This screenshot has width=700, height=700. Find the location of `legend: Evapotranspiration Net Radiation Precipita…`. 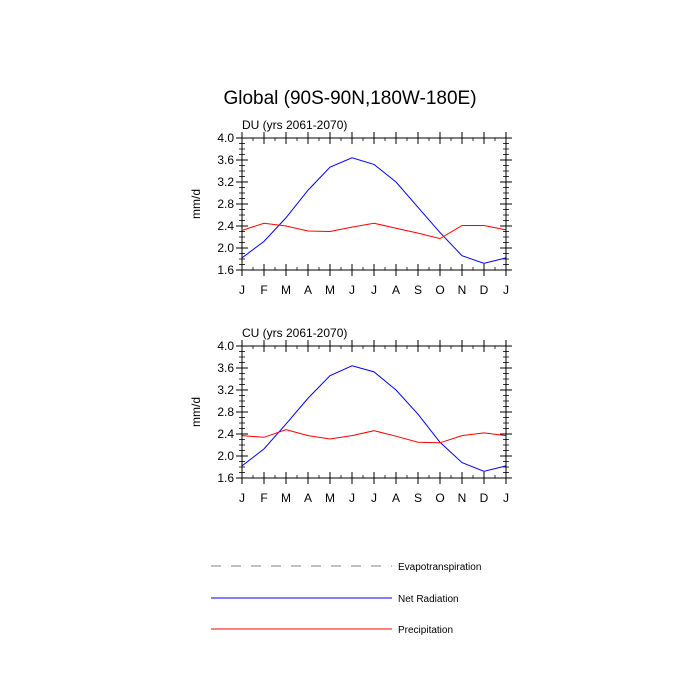

legend: Evapotranspiration Net Radiation Precipita… is located at coordinates (346, 599).